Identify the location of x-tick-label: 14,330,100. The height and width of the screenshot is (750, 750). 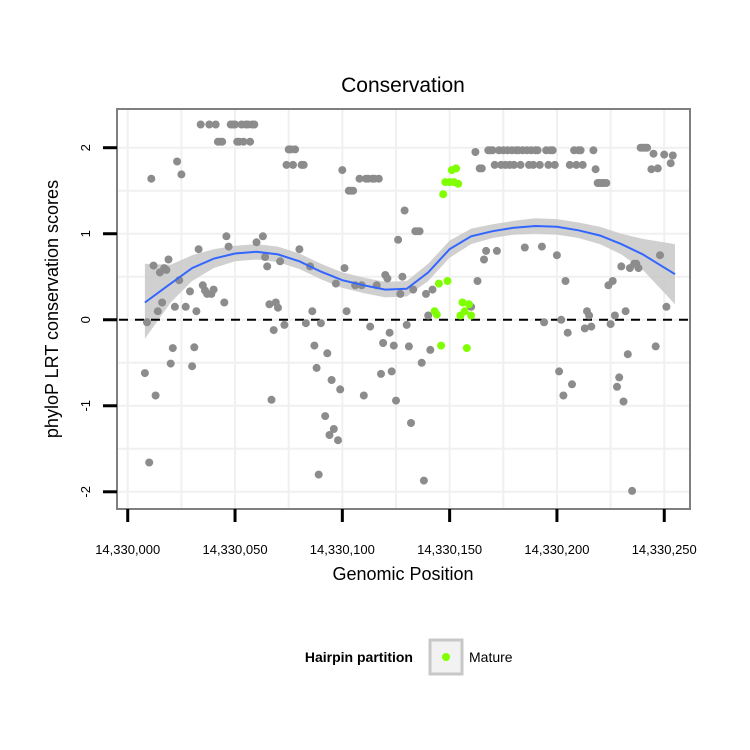
(342, 549).